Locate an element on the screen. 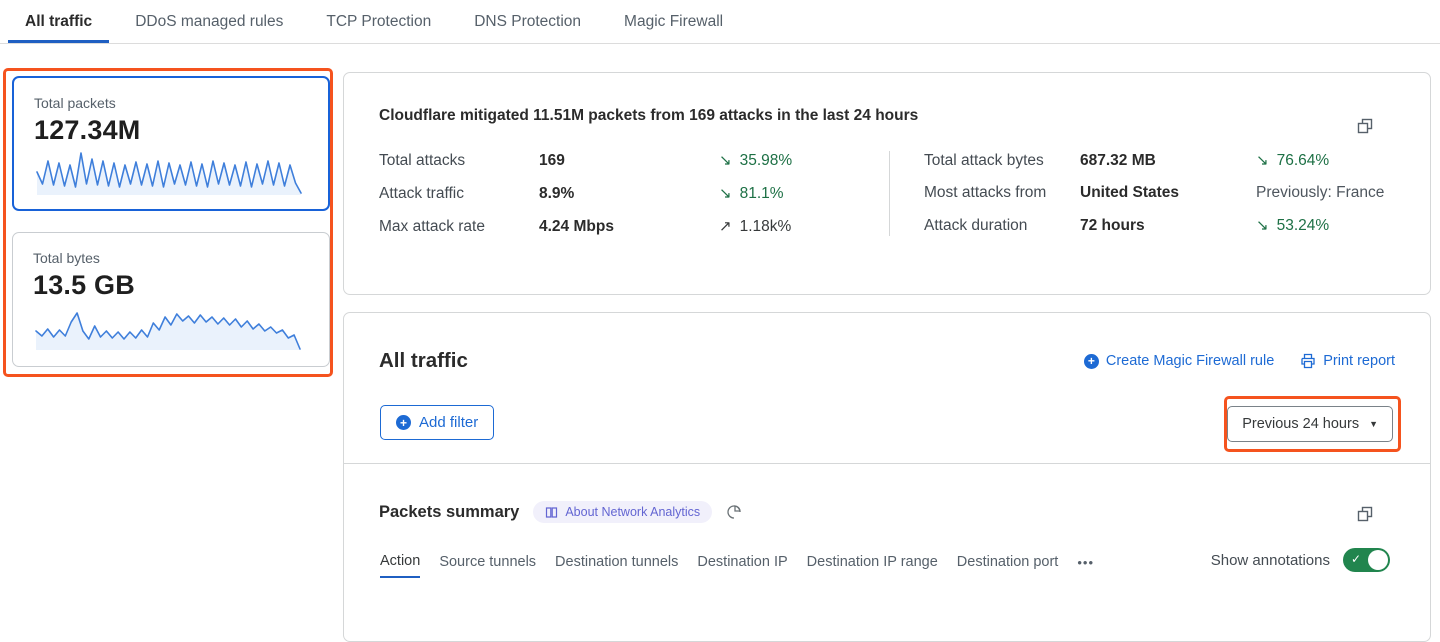 The image size is (1440, 642). add-filter-label: Add filter is located at coordinates (449, 422).